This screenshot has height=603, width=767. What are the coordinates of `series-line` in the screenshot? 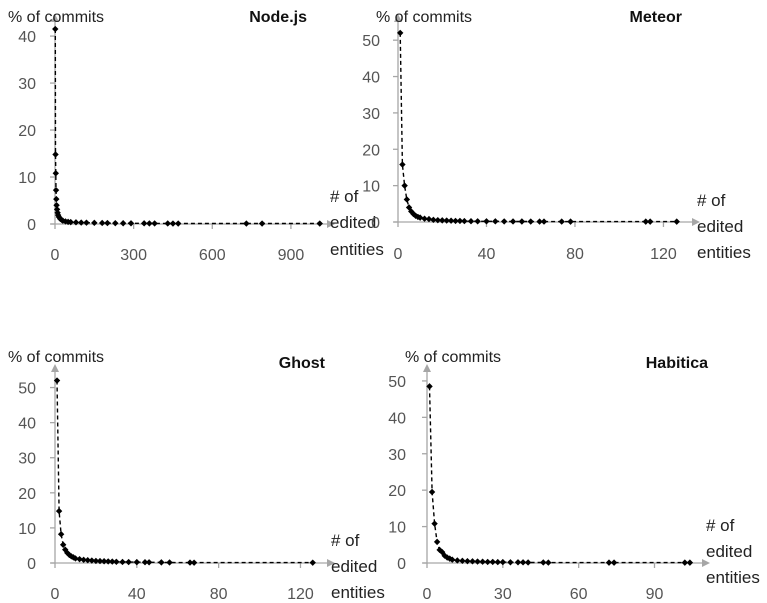 It's located at (187, 126).